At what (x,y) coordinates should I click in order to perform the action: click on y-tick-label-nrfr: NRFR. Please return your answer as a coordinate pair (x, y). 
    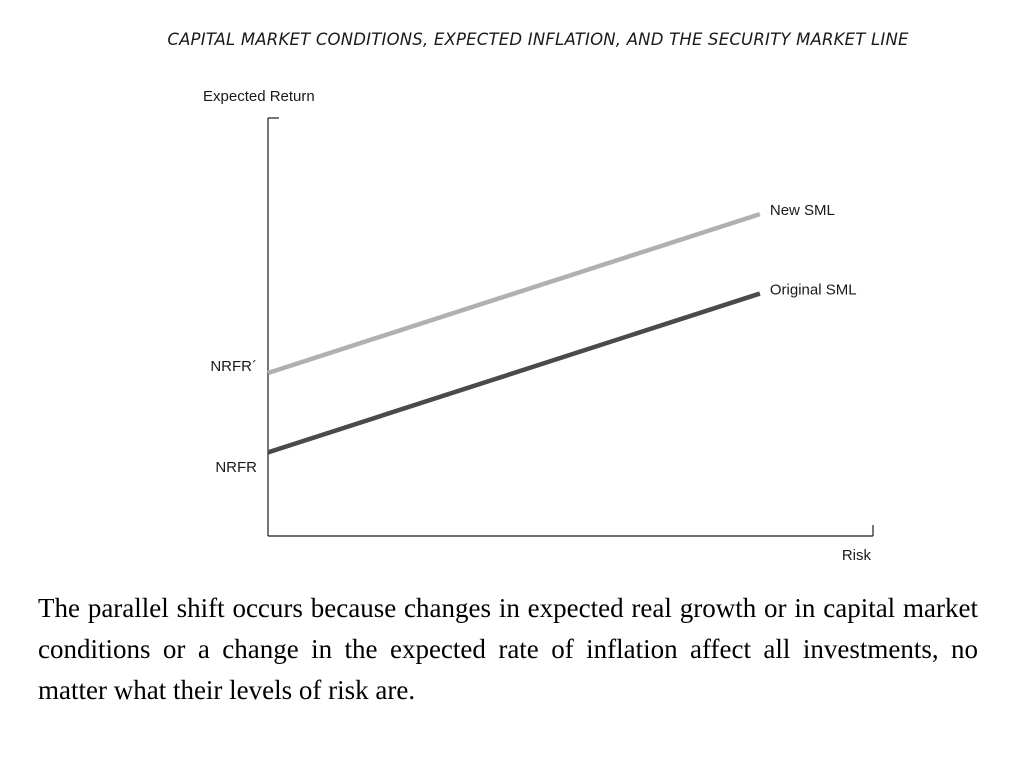
    Looking at the image, I should click on (236, 467).